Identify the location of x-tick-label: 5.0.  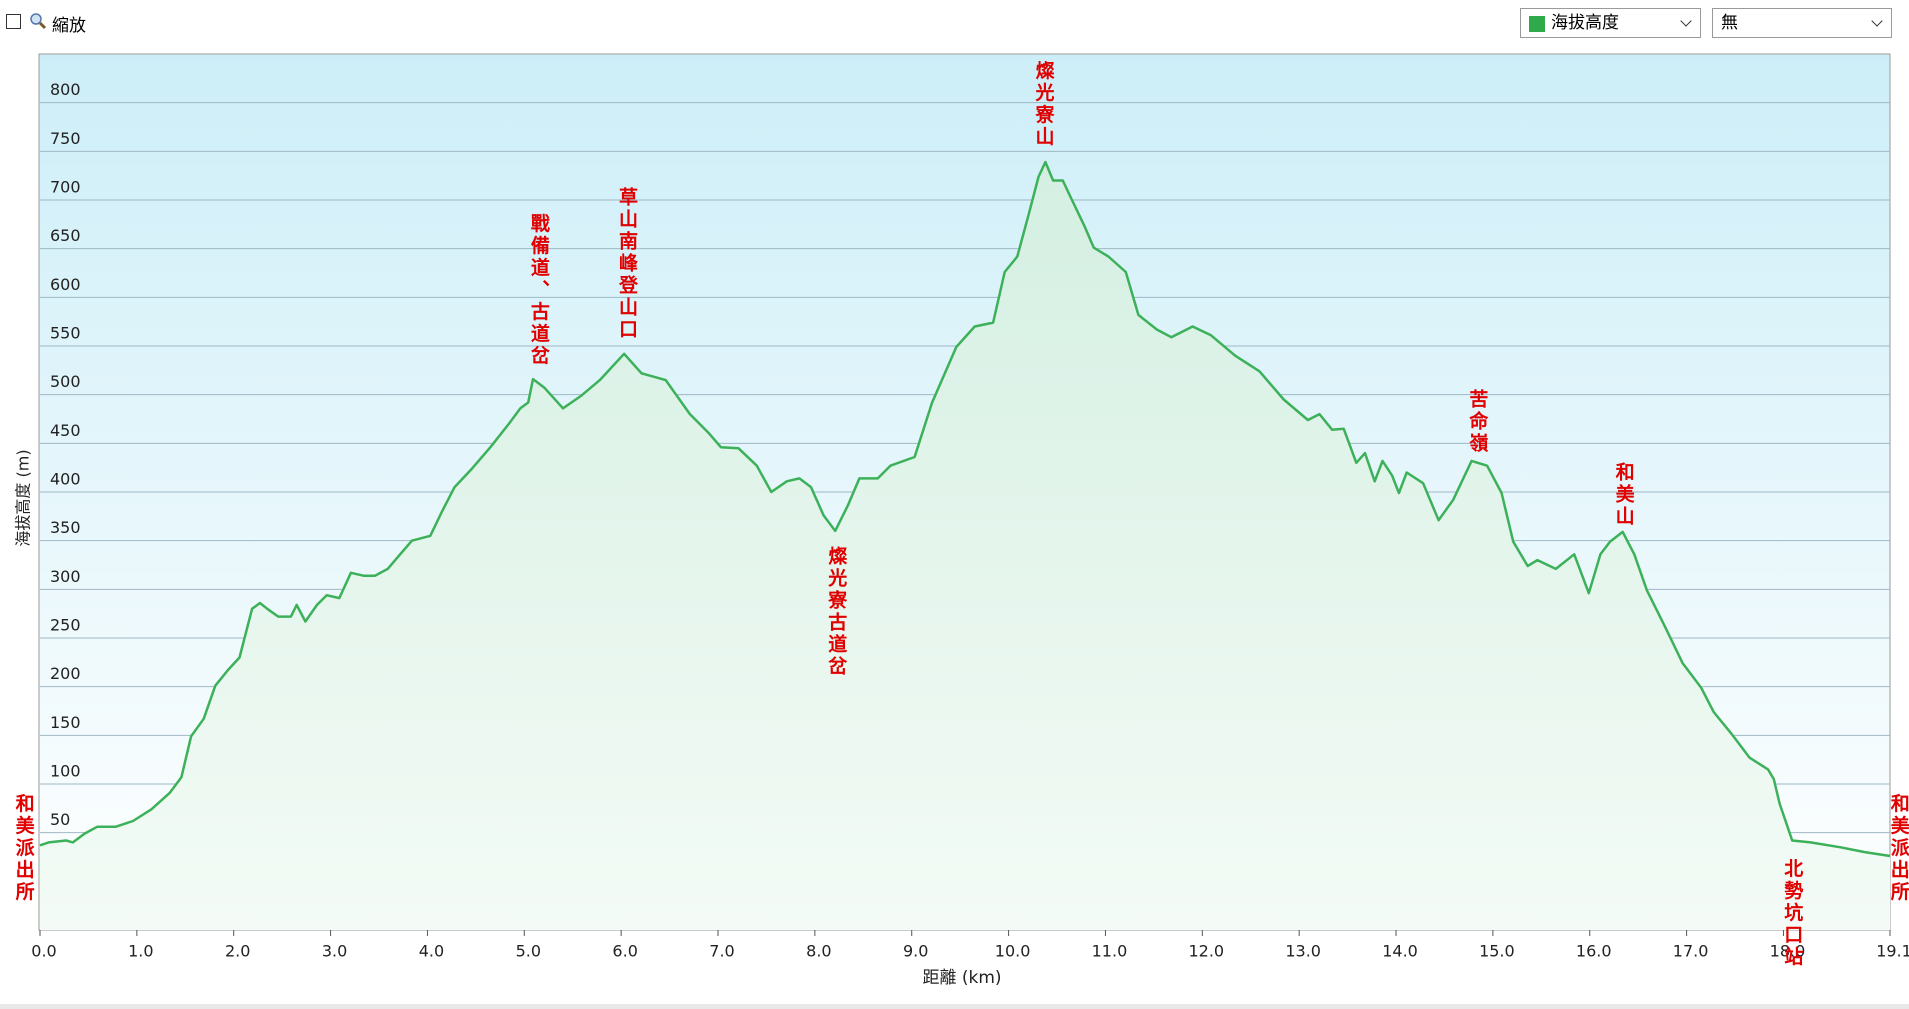
(528, 951).